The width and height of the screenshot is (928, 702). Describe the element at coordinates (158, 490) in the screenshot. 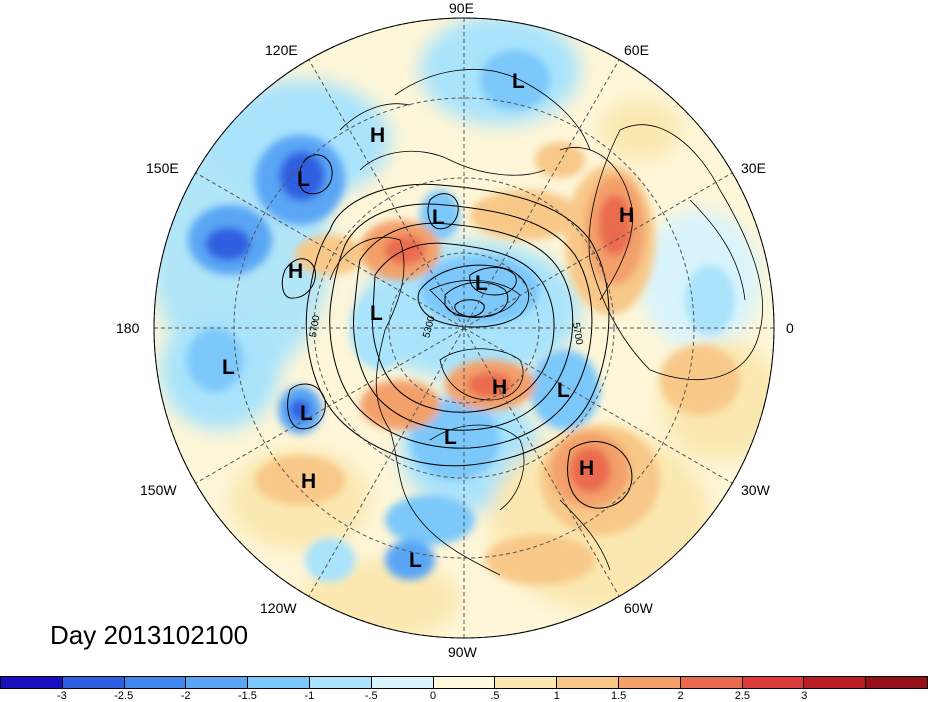

I see `lon-label-150w: 150W` at that location.